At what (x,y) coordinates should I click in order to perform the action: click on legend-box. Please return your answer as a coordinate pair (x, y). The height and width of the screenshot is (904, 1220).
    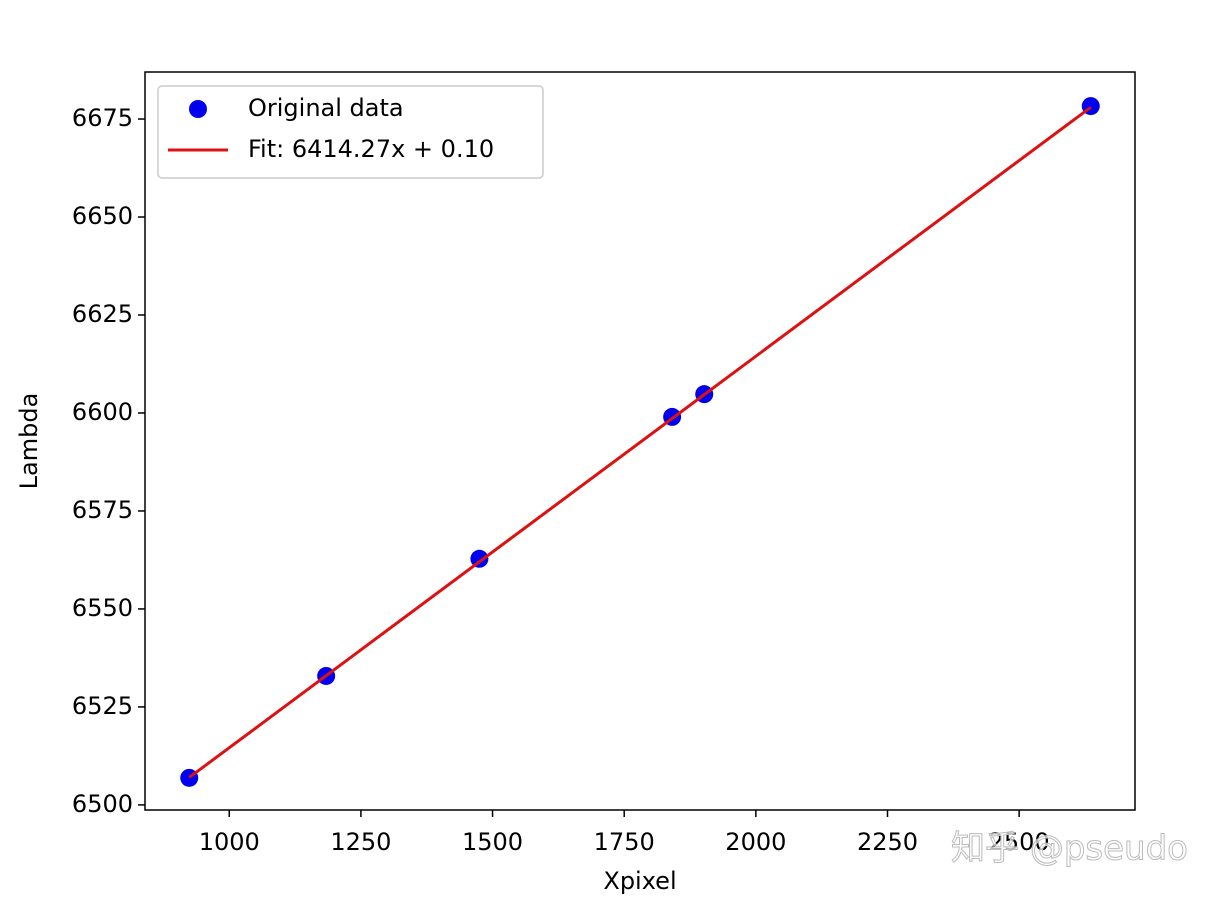
    Looking at the image, I should click on (350, 132).